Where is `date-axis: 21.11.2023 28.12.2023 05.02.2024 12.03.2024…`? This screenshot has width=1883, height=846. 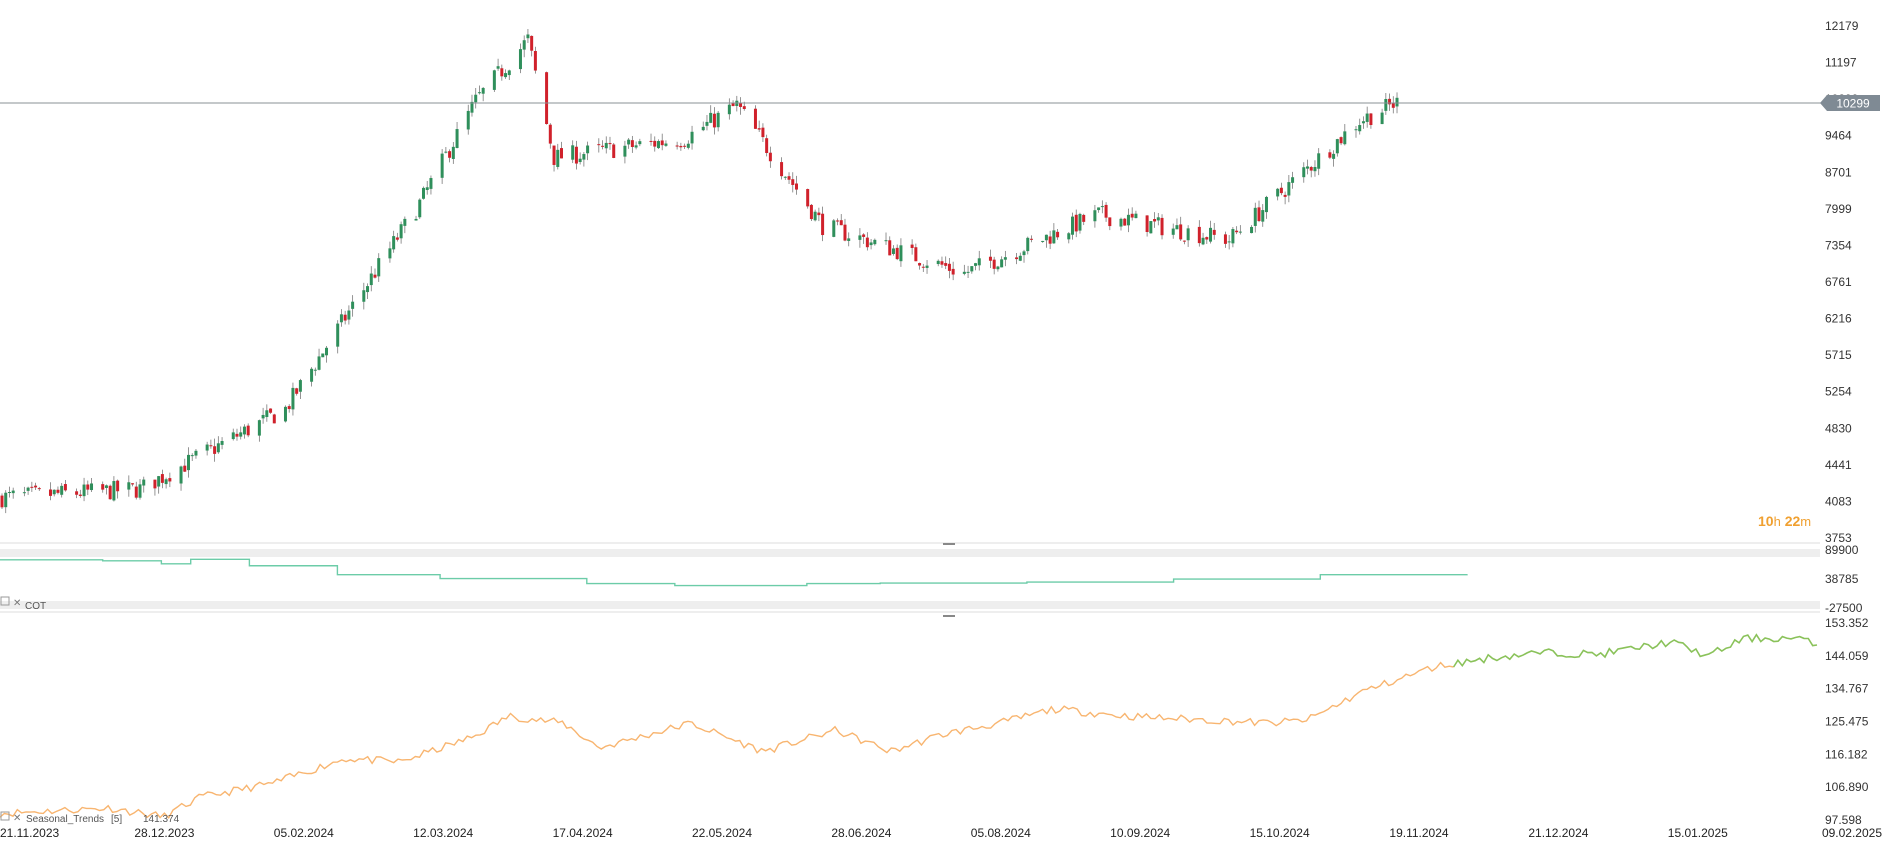
date-axis: 21.11.2023 28.12.2023 05.02.2024 12.03.2024… is located at coordinates (941, 833).